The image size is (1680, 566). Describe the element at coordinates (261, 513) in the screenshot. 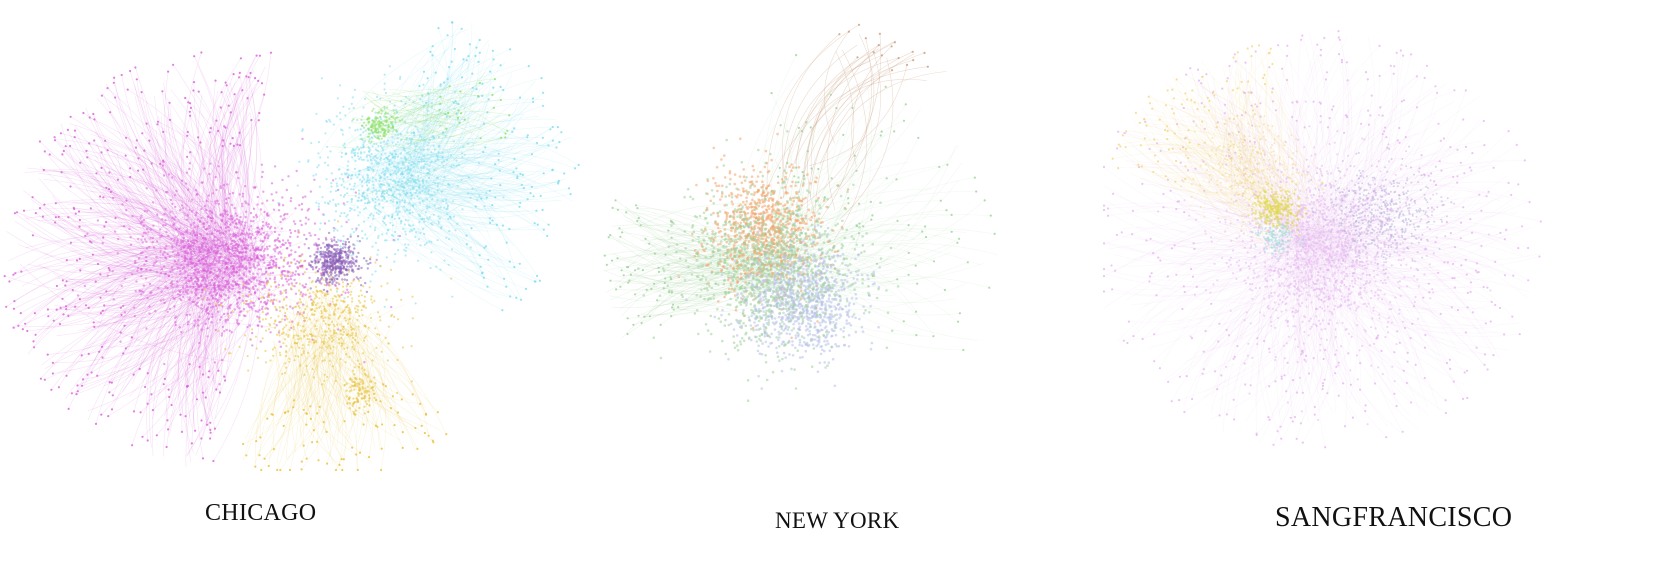

I see `chicago-label: CHICAGO` at that location.